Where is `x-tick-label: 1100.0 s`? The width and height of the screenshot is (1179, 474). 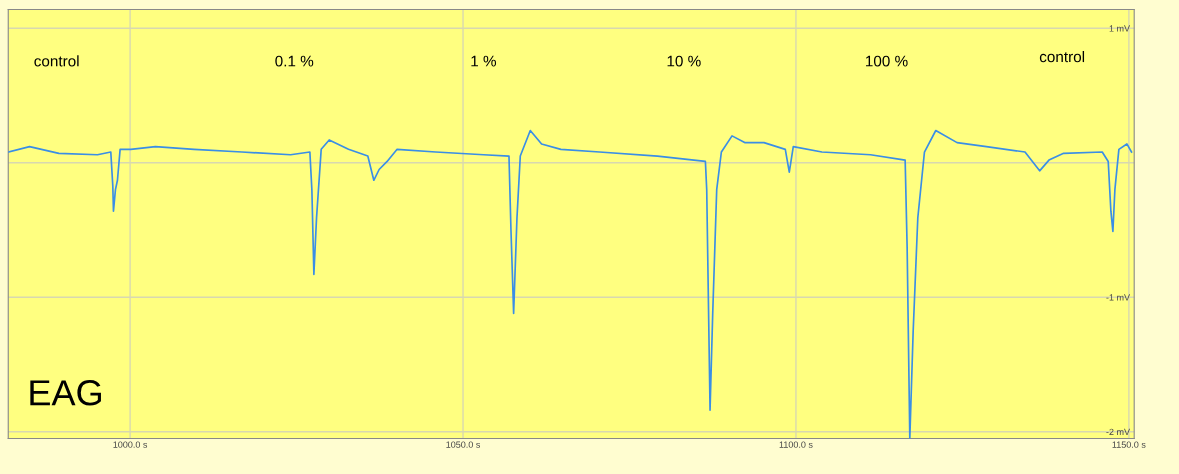 x-tick-label: 1100.0 s is located at coordinates (796, 444).